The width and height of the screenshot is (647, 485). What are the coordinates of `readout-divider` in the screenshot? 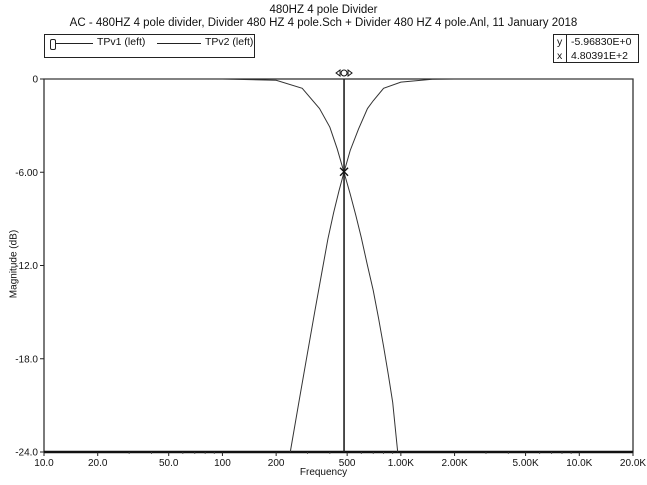 It's located at (566, 48).